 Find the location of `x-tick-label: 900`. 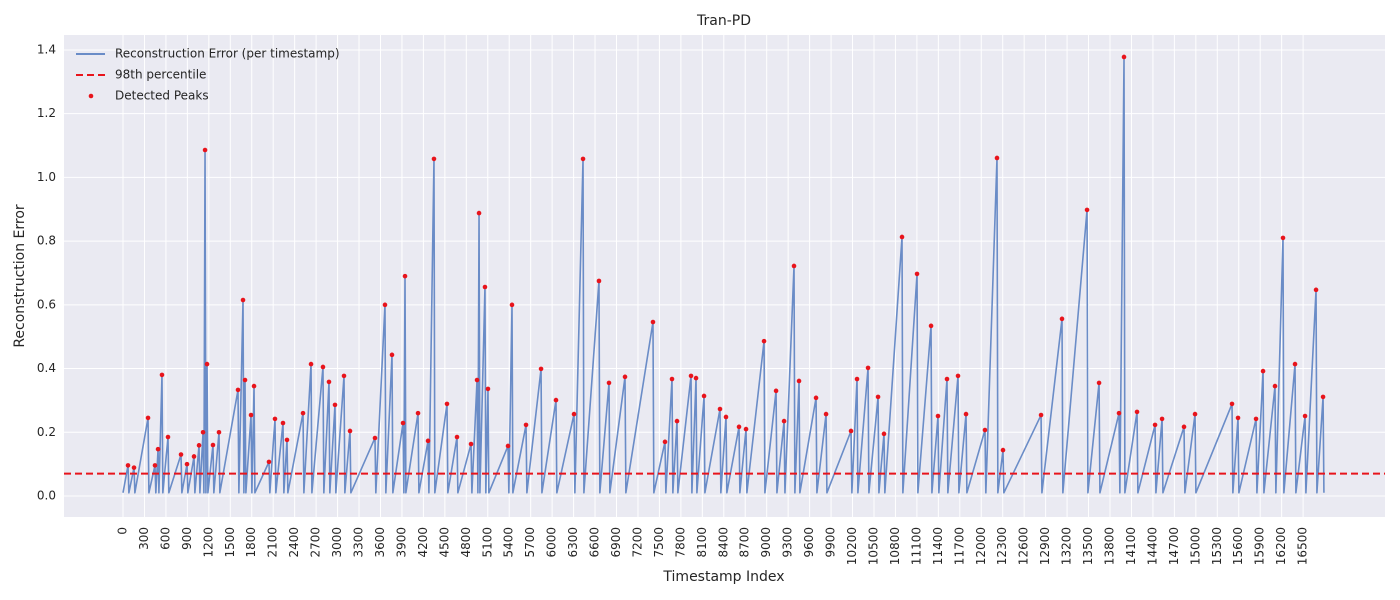

x-tick-label: 900 is located at coordinates (187, 538).